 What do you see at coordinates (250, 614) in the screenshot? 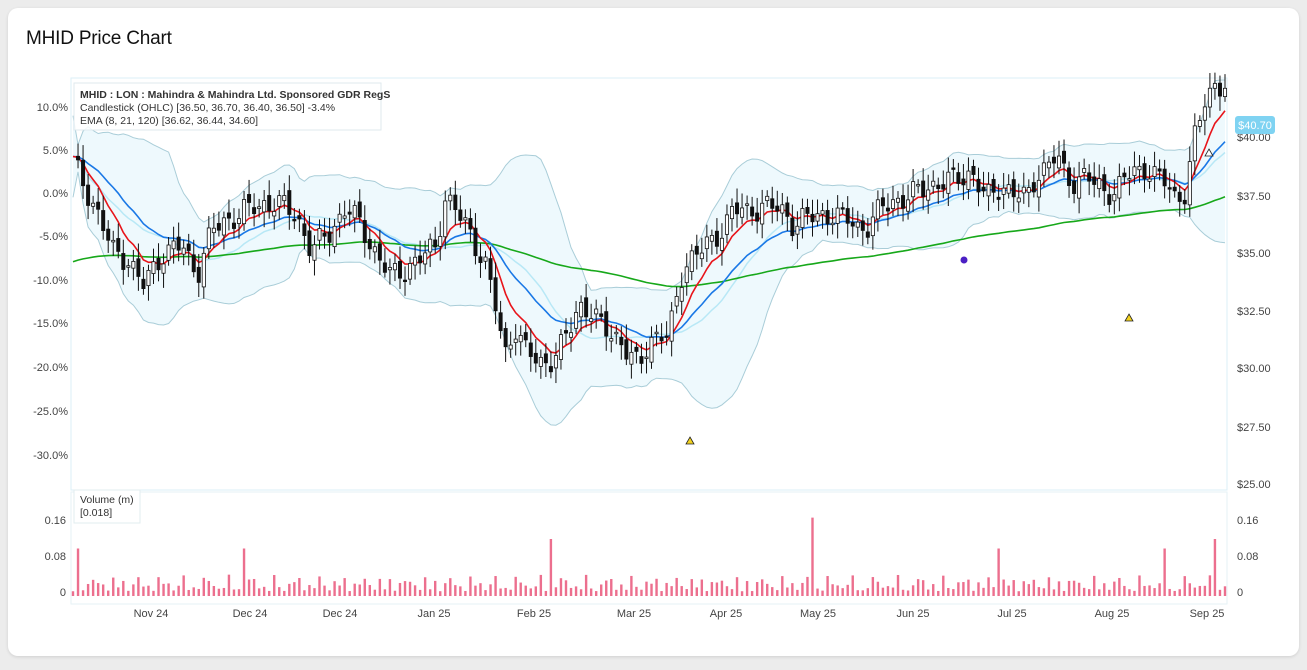
I see `x-axis-tick: Dec 24` at bounding box center [250, 614].